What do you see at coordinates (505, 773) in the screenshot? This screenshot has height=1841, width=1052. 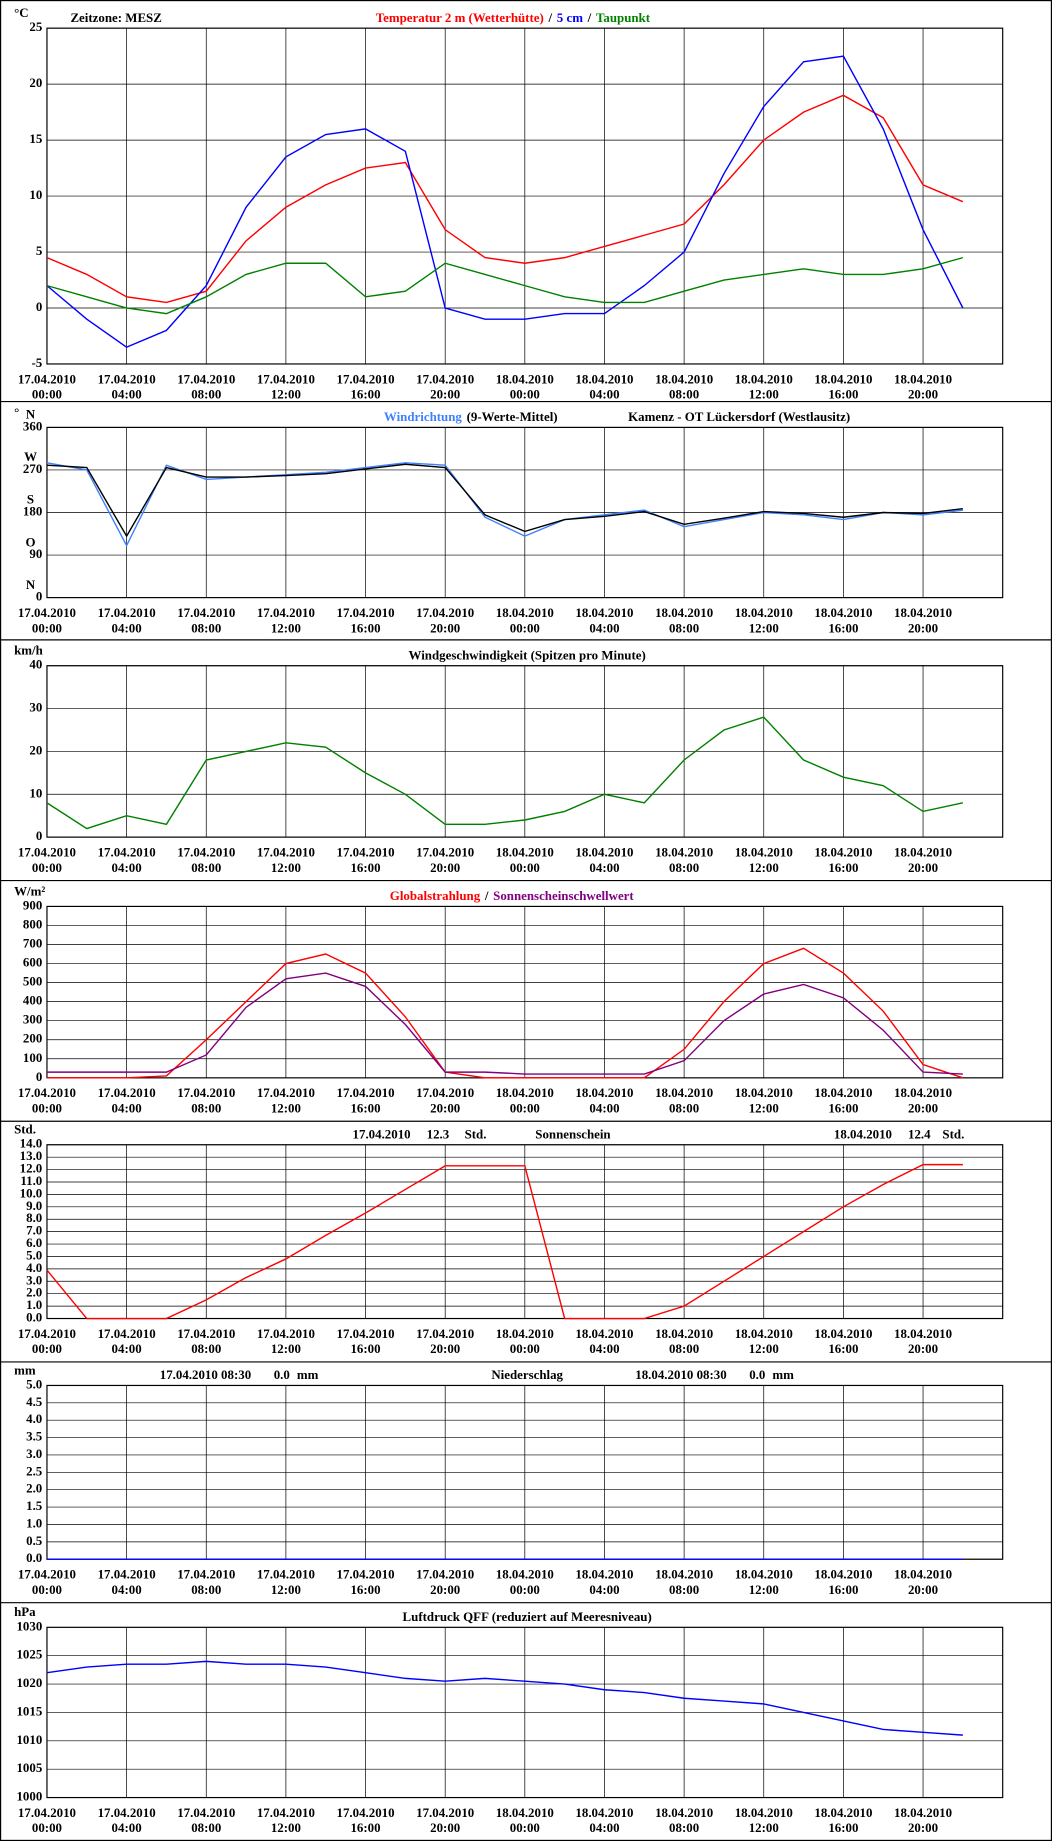 I see `series-line` at bounding box center [505, 773].